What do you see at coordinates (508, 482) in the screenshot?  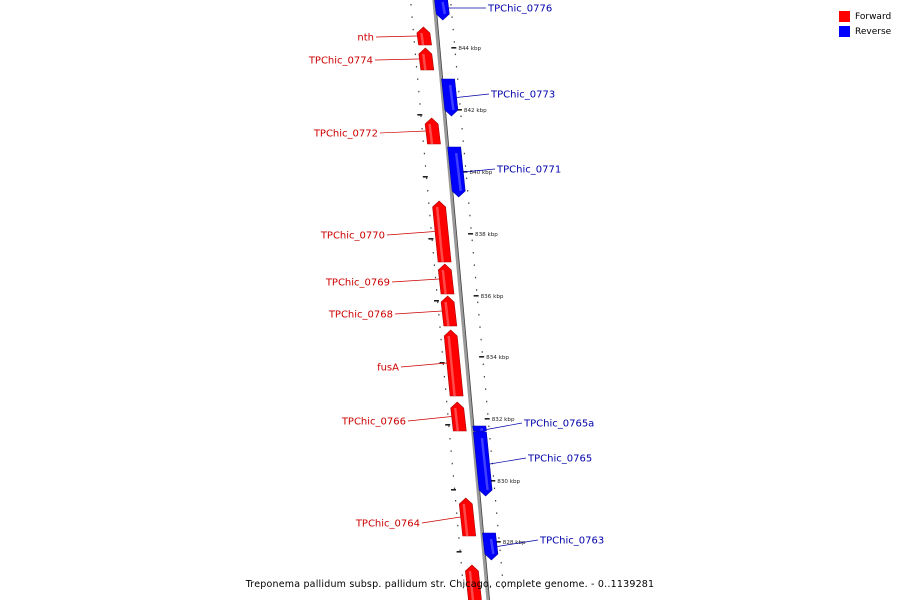 I see `kbp-tick-label: 830 kbp` at bounding box center [508, 482].